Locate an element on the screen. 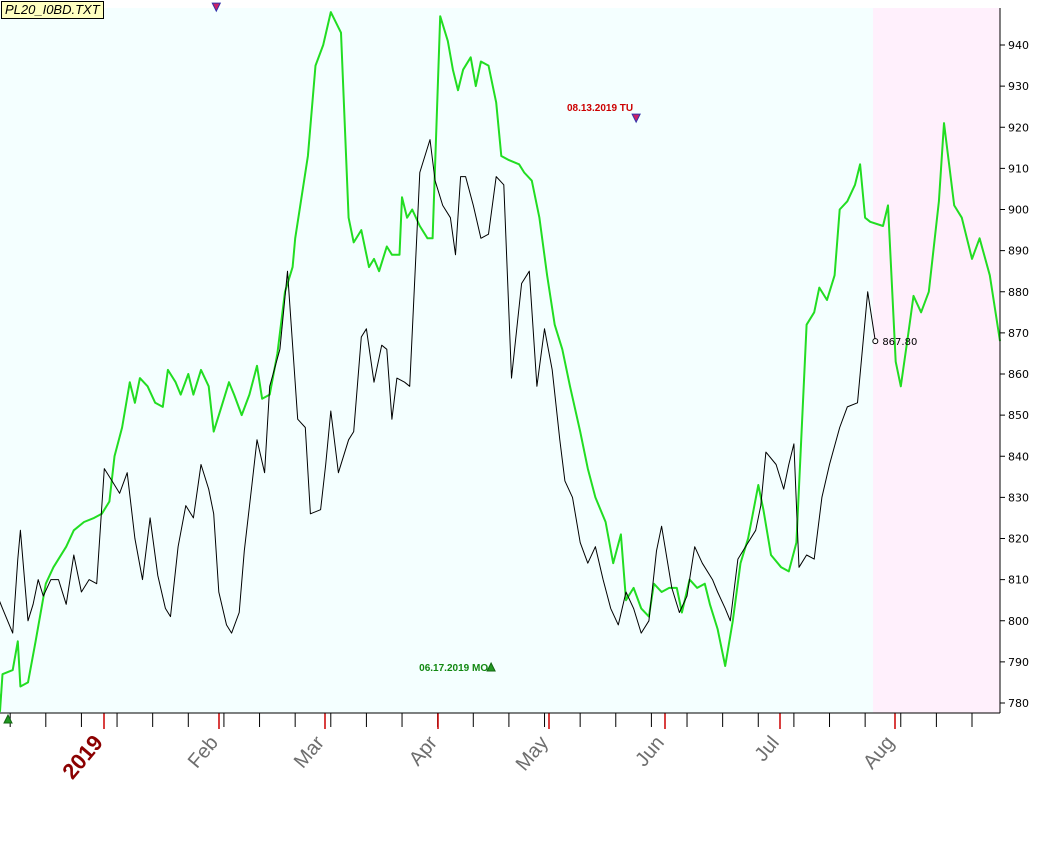 The width and height of the screenshot is (1063, 849). x-month-label: Feb is located at coordinates (203, 752).